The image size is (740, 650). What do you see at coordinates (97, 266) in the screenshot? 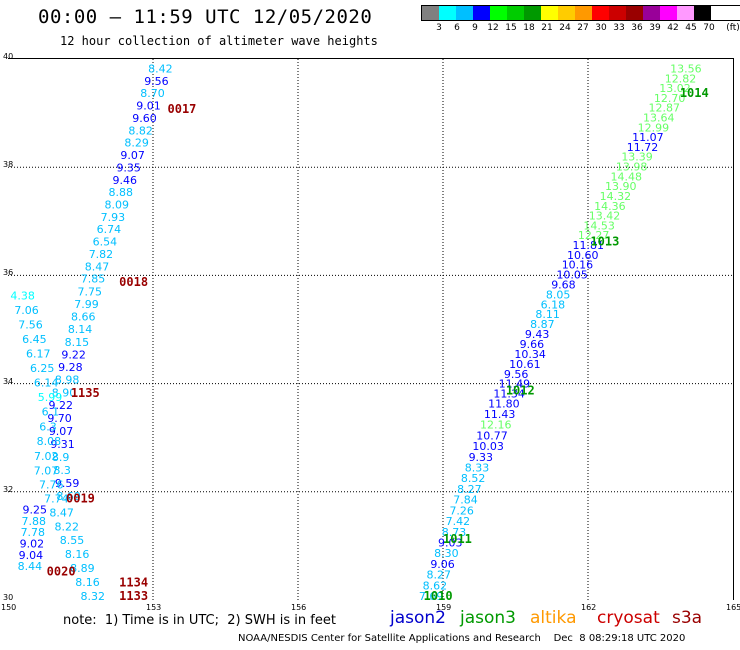
I see `swh-value-label: 8.47` at bounding box center [97, 266].